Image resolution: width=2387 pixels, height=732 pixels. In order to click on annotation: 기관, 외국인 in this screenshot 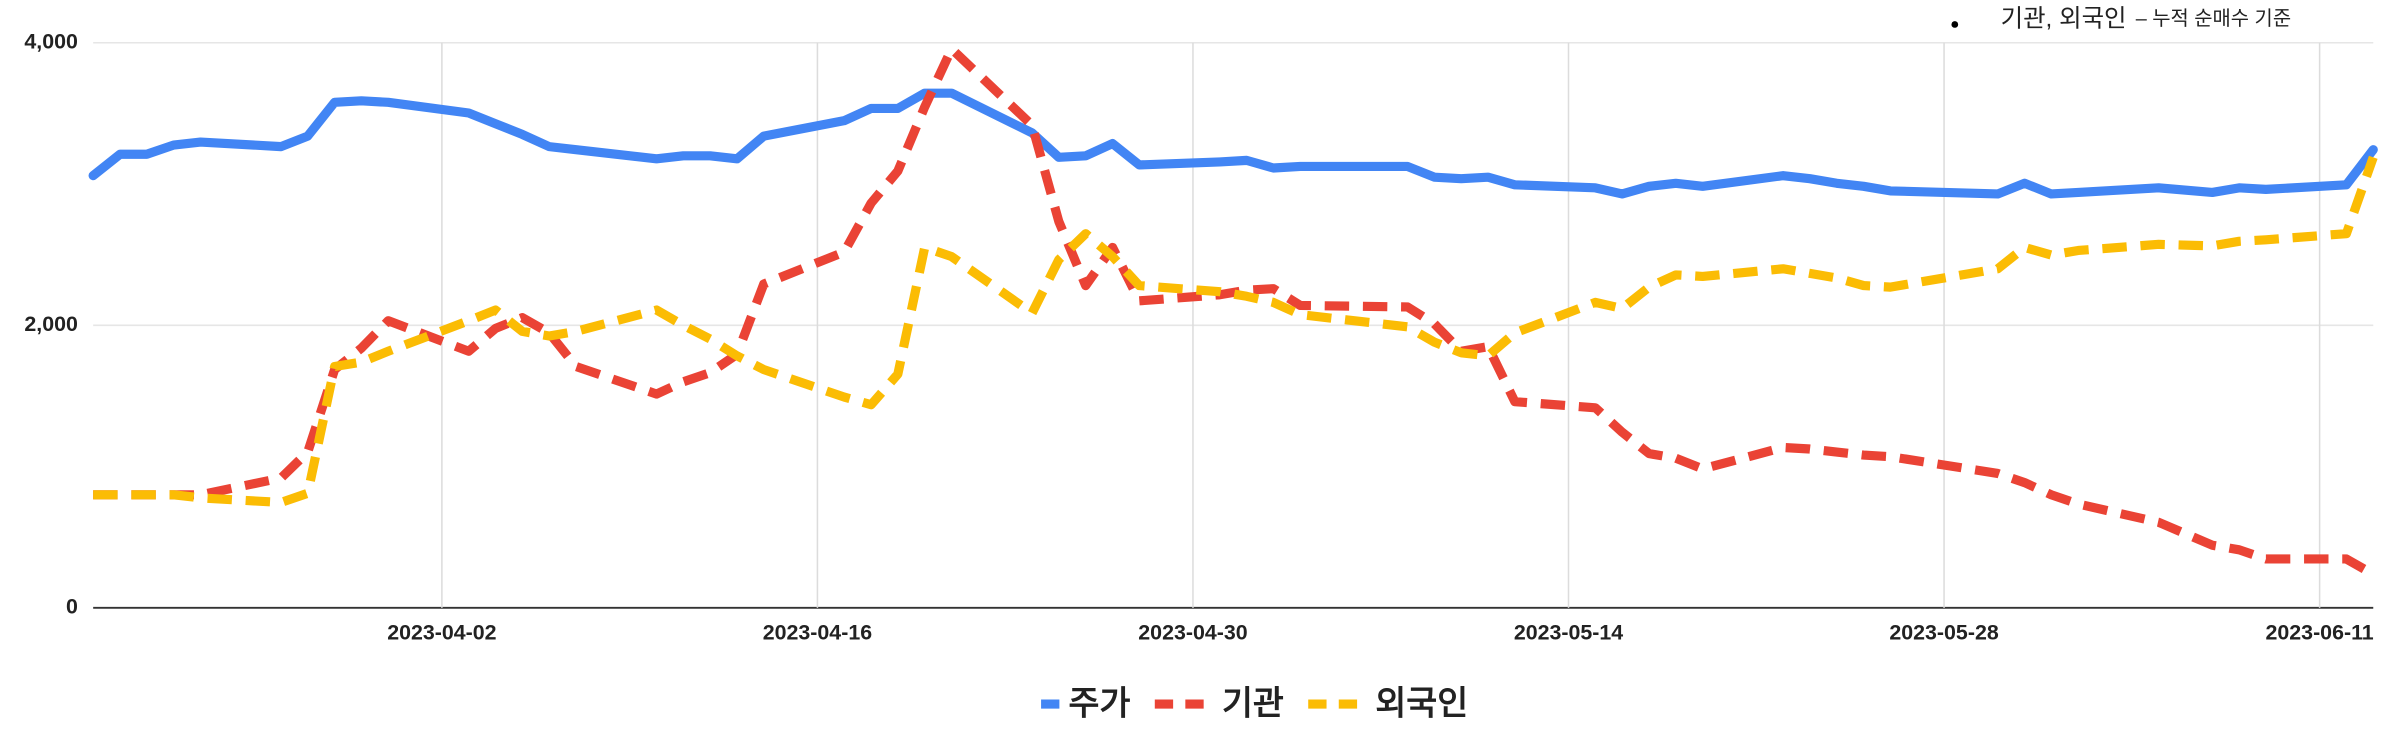, I will do `click(2064, 18)`.